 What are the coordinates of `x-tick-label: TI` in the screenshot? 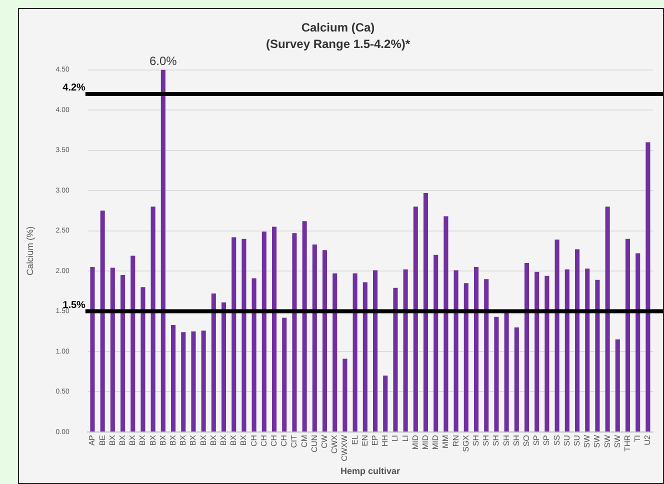 It's located at (637, 438).